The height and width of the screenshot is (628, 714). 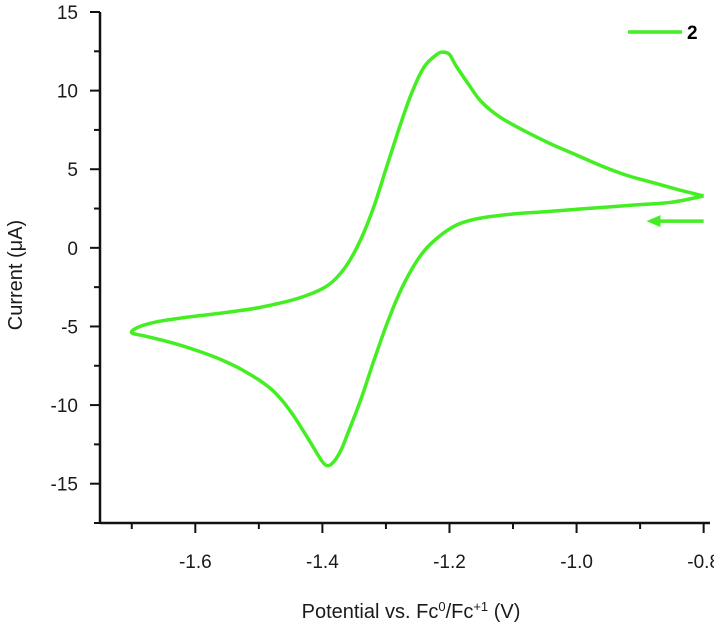 What do you see at coordinates (69, 327) in the screenshot?
I see `y-tick-label: -5` at bounding box center [69, 327].